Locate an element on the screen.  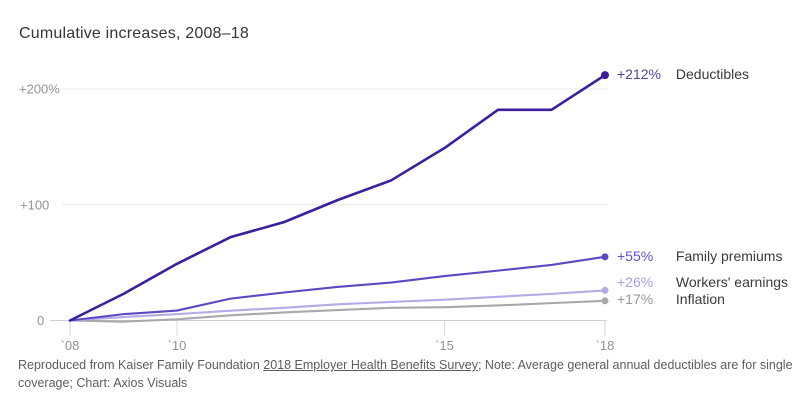
x-tick-label: `08 is located at coordinates (70, 345).